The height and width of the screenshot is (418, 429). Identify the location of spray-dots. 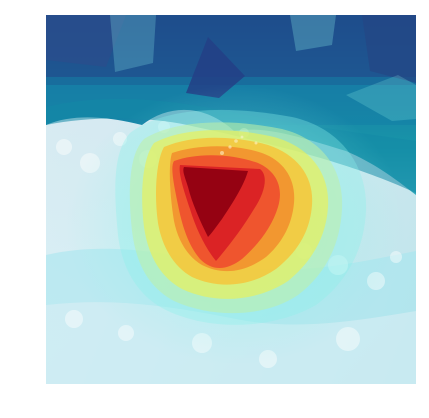
(239, 145).